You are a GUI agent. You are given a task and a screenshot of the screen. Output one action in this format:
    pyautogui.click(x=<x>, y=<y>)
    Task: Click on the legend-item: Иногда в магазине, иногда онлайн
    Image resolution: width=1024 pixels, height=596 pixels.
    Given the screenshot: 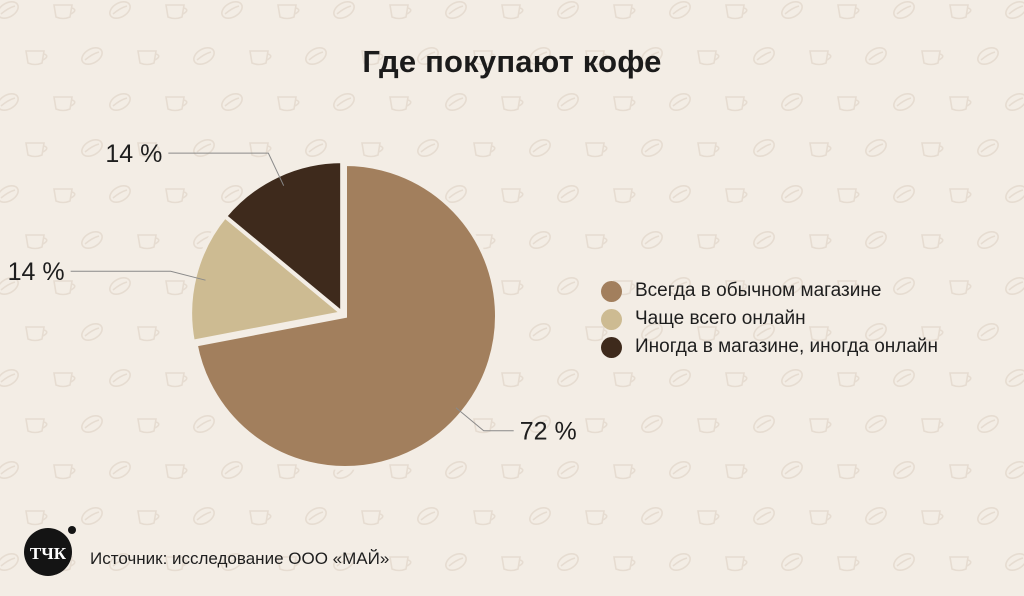 What is the action you would take?
    pyautogui.click(x=769, y=347)
    